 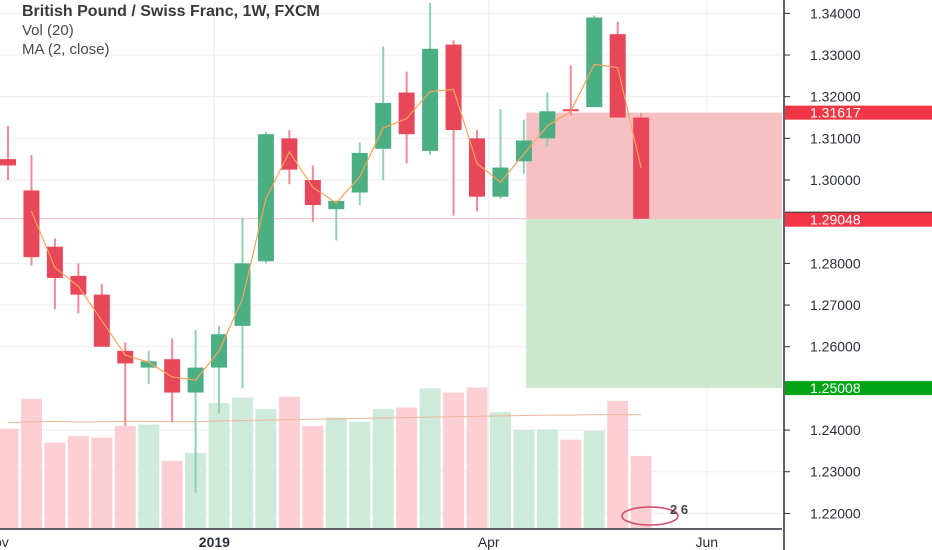 What do you see at coordinates (835, 263) in the screenshot?
I see `price-tick-label: 1.28000` at bounding box center [835, 263].